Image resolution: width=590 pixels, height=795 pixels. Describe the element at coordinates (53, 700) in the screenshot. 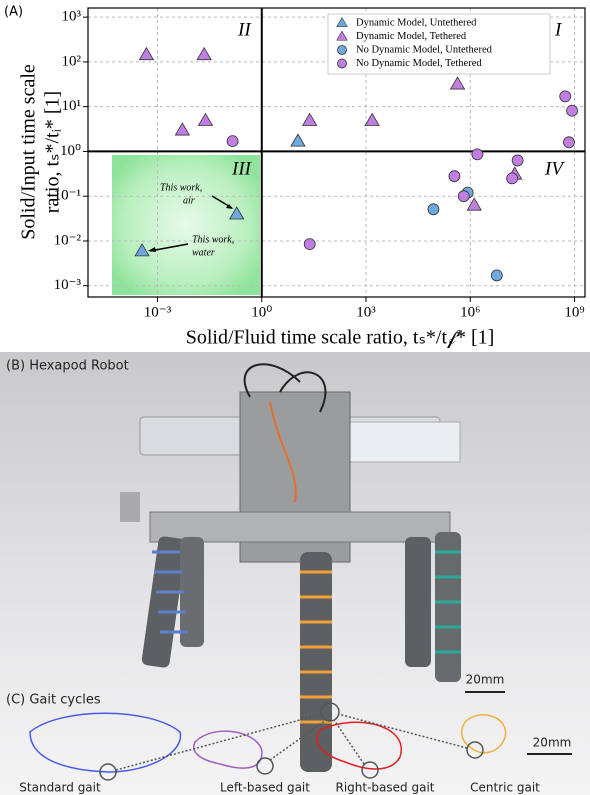

I see `panel-label: (C) Gait cycles` at that location.